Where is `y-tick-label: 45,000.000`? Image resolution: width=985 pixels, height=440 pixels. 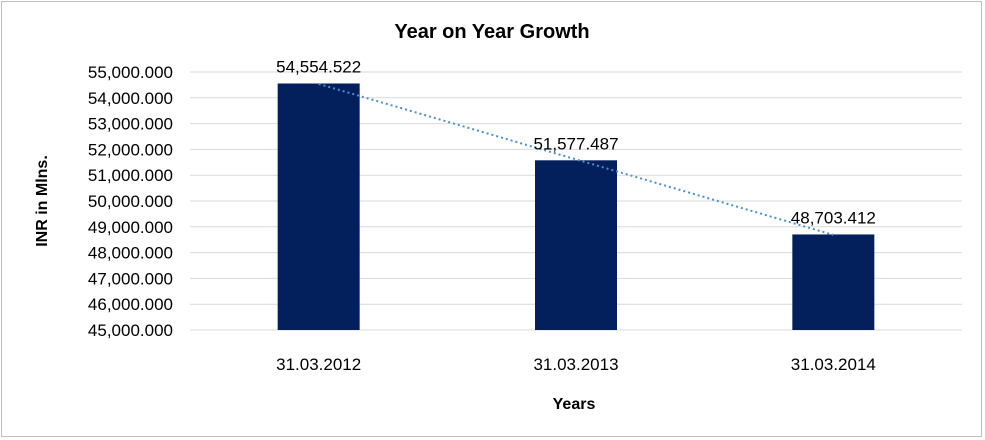 y-tick-label: 45,000.000 is located at coordinates (130, 330).